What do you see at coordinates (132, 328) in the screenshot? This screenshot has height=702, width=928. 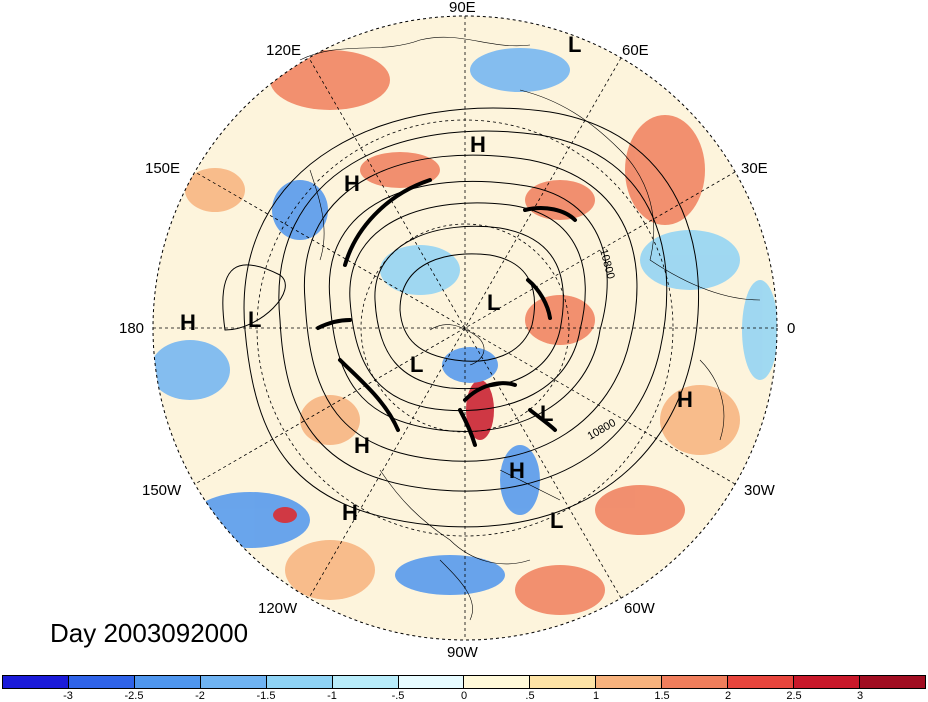 I see `lon-label-180: 180` at bounding box center [132, 328].